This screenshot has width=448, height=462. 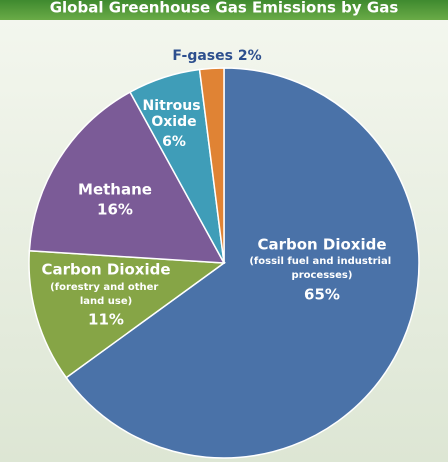 I want to click on chart-title: Global Greenhouse Gas Emissions by Gas, so click(x=224, y=8).